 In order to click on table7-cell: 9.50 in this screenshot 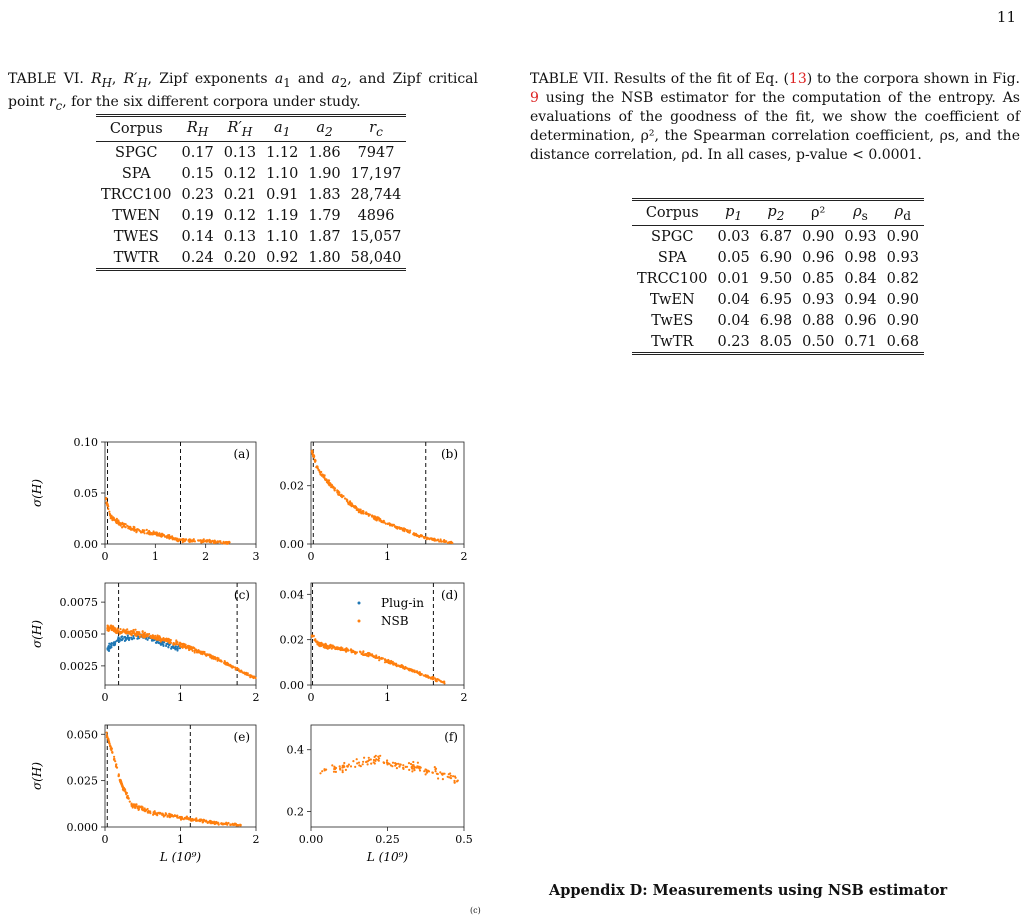, I will do `click(776, 278)`.